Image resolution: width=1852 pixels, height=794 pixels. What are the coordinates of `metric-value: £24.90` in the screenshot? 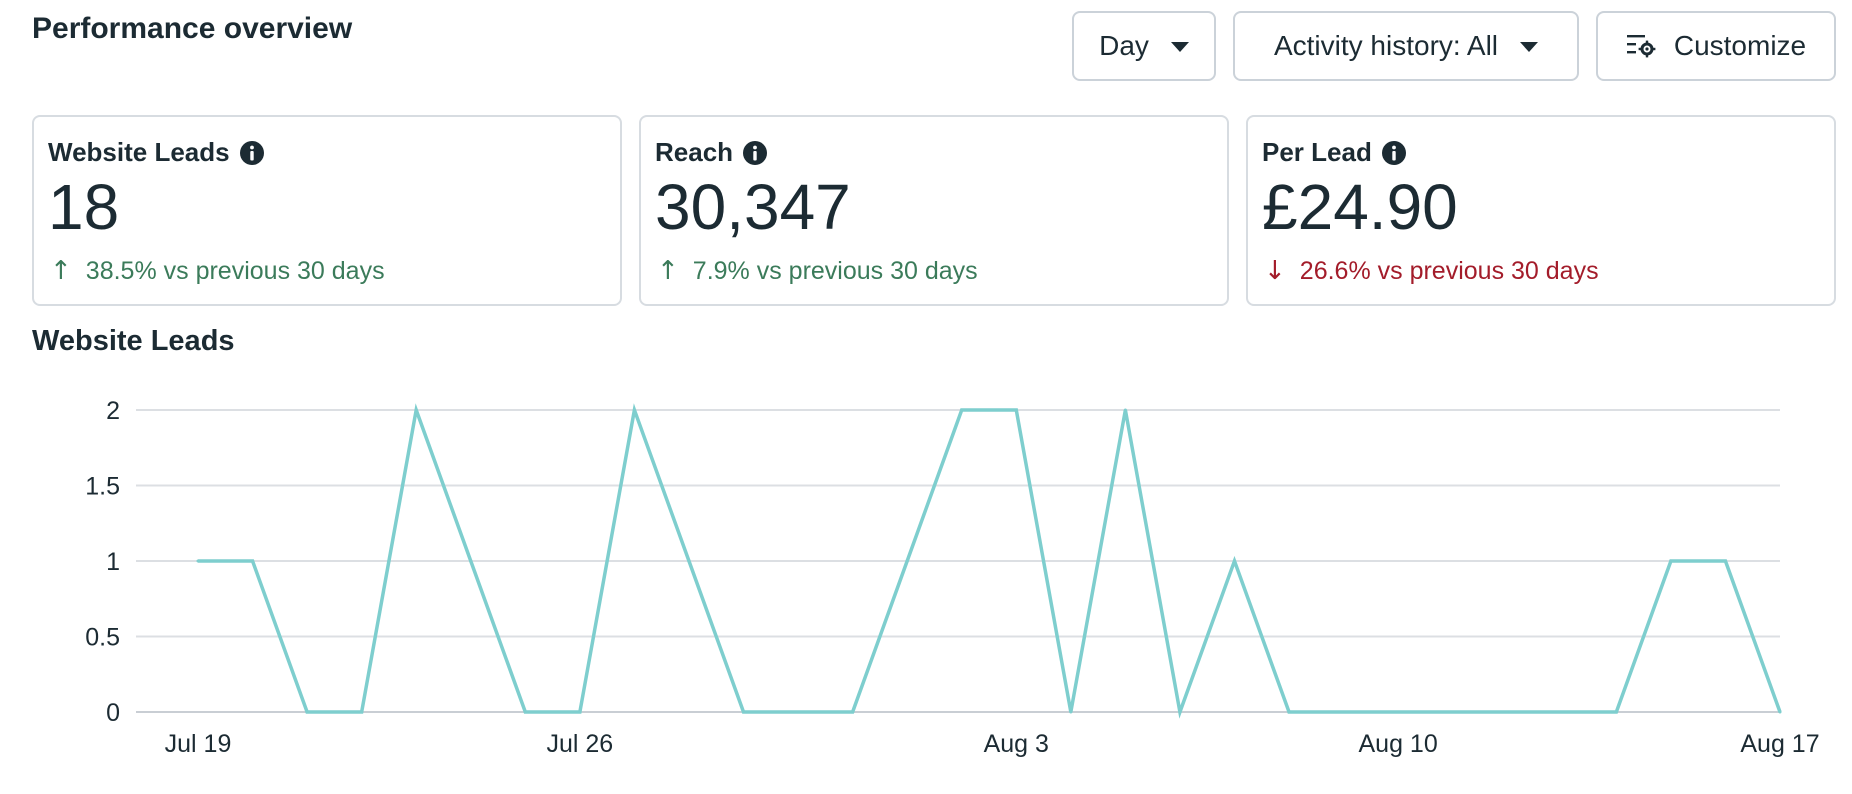 It's located at (1360, 207).